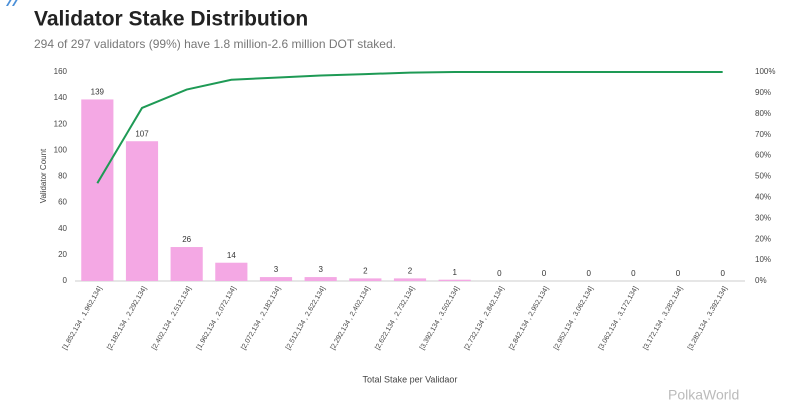  What do you see at coordinates (62, 202) in the screenshot?
I see `y-tick-label: 60` at bounding box center [62, 202].